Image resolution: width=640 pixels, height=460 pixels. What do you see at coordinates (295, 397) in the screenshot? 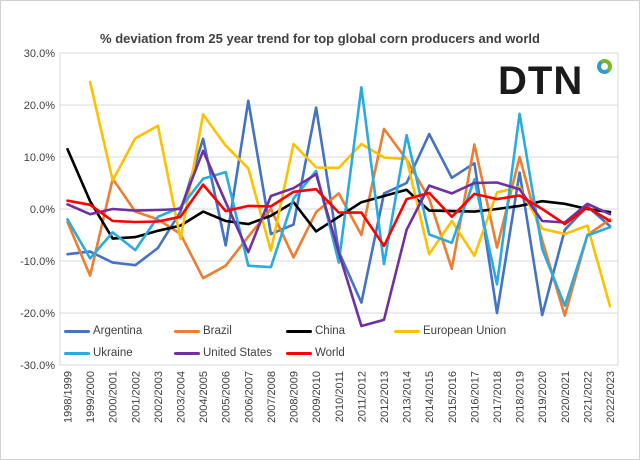
I see `x-axis-tick-label: 2008/2009` at bounding box center [295, 397].